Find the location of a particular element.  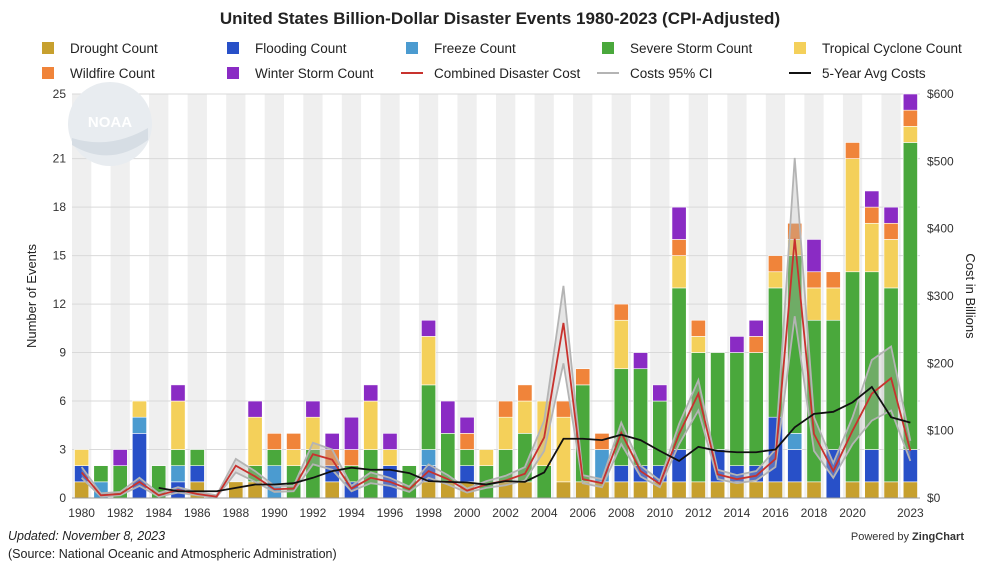

legend-item: Combined Disaster Cost is located at coordinates (491, 73).